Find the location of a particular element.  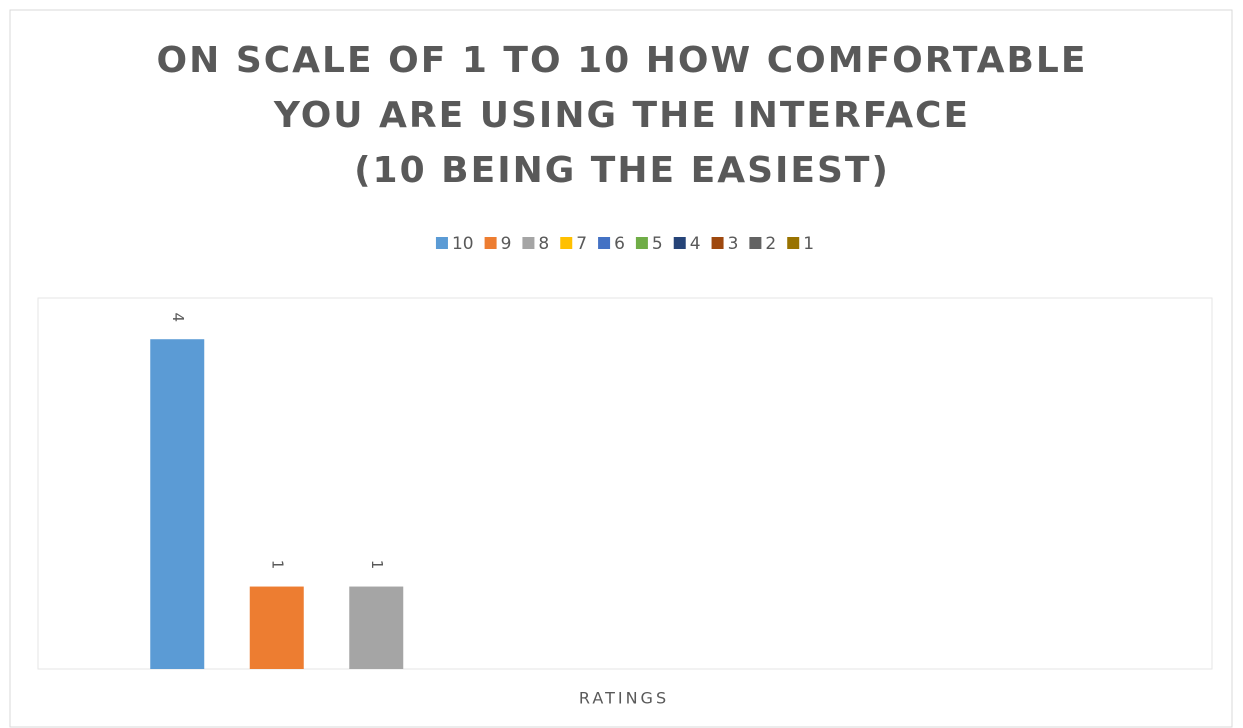

legend-label: 10 is located at coordinates (463, 244).